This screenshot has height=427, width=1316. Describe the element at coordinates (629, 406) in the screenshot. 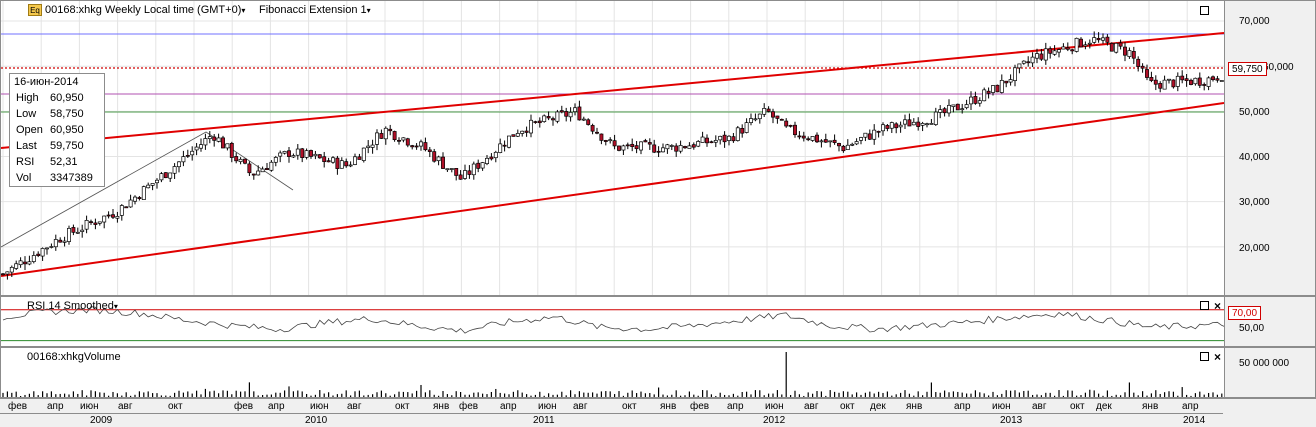

I see `month-label: окт` at that location.